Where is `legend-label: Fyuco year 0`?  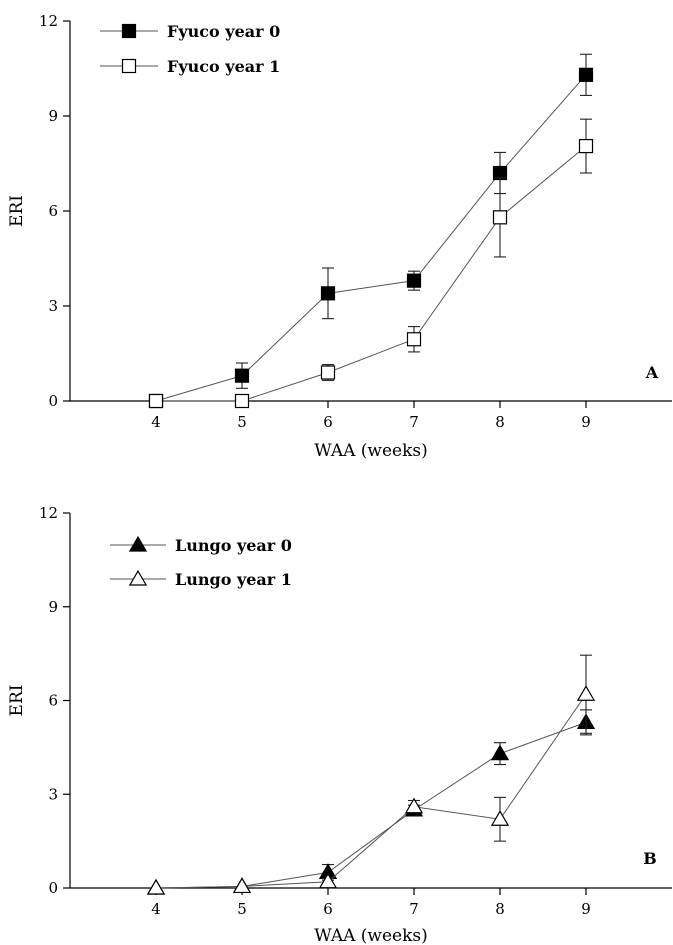
legend-label: Fyuco year 0 is located at coordinates (223, 31).